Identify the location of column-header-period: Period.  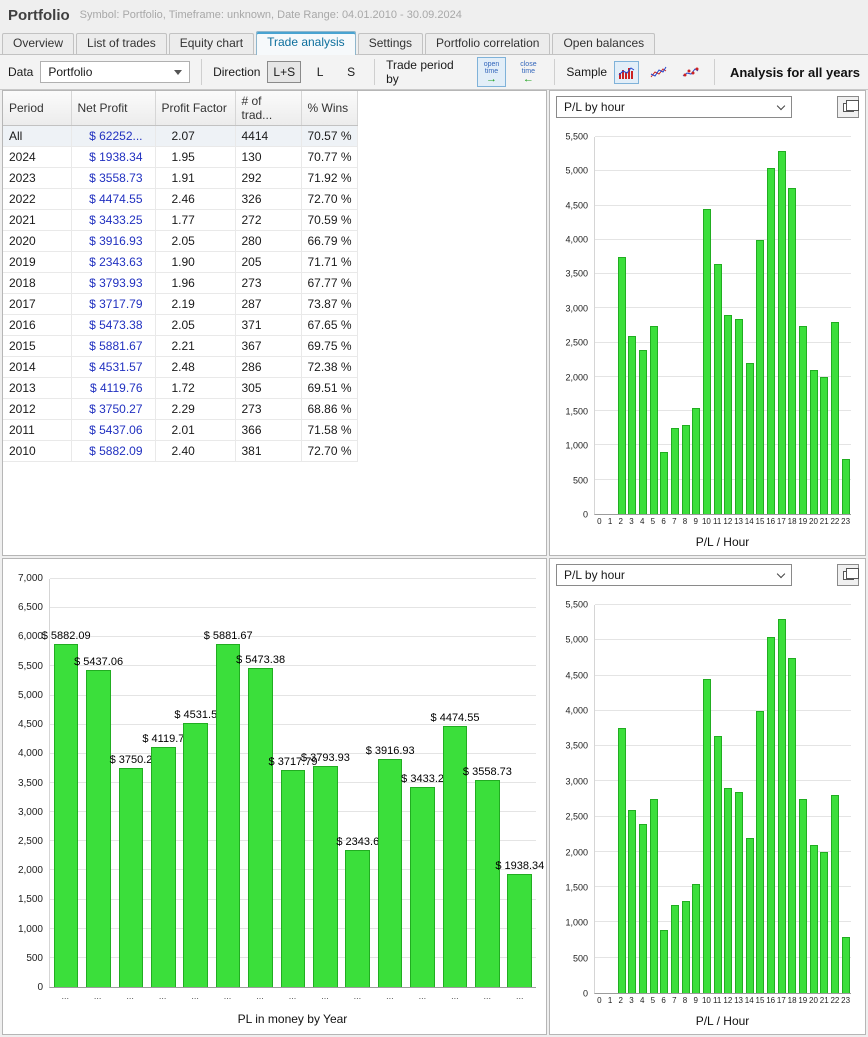
(37, 108).